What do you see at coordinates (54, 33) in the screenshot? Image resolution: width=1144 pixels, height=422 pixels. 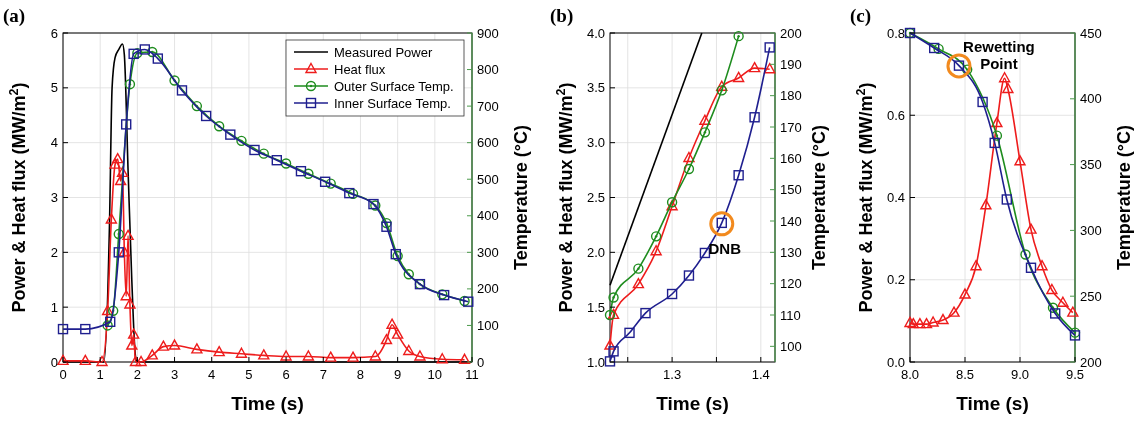 I see `y-tick-label: 6` at bounding box center [54, 33].